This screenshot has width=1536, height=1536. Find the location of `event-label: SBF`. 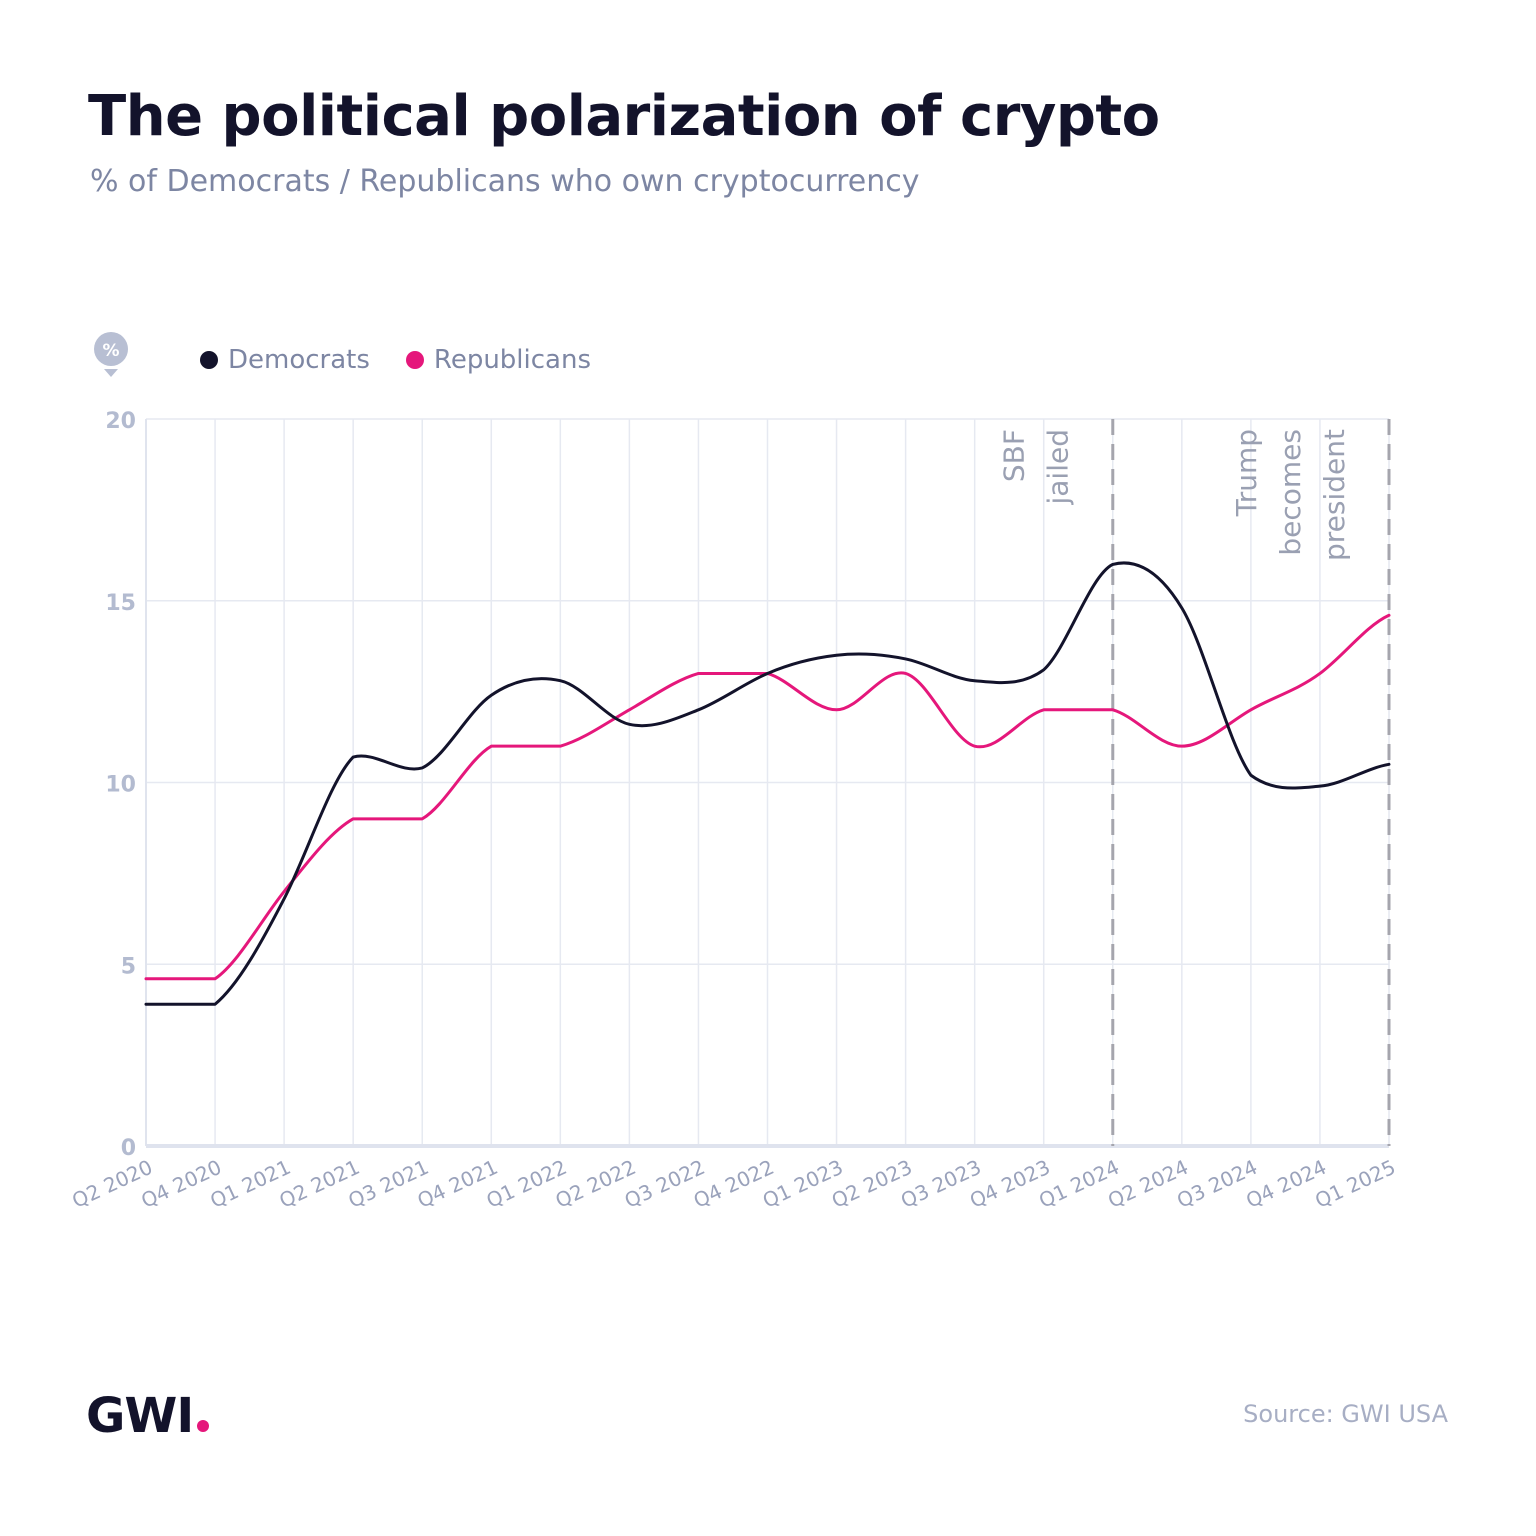

event-label: SBF is located at coordinates (1014, 455).